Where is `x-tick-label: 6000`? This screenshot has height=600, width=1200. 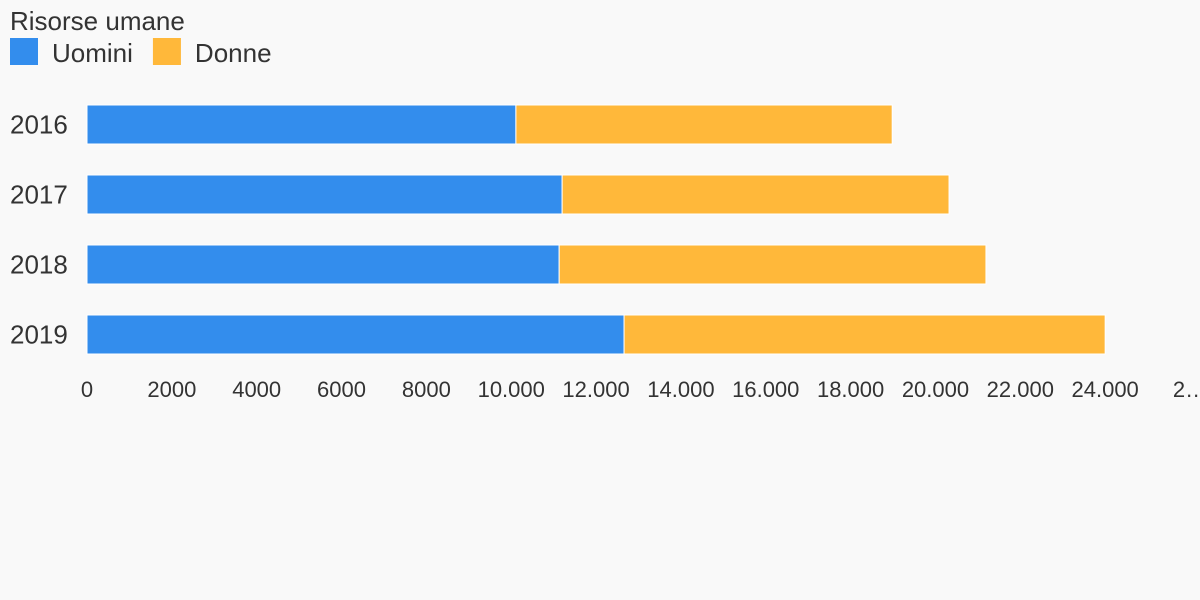
x-tick-label: 6000 is located at coordinates (341, 389).